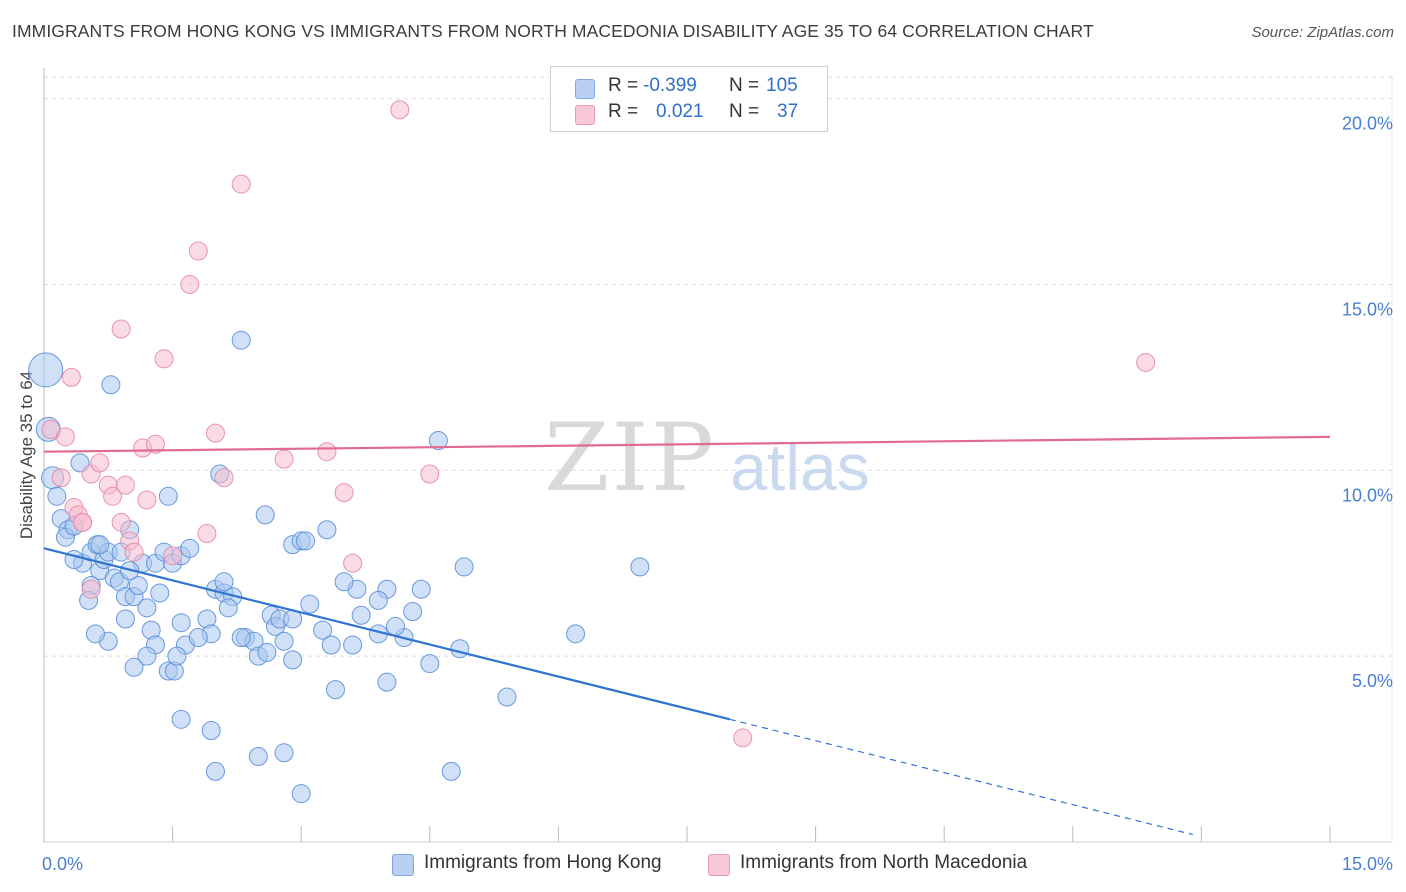  What do you see at coordinates (884, 862) in the screenshot?
I see `bottom-legend-label: Immigrants from North Macedonia` at bounding box center [884, 862].